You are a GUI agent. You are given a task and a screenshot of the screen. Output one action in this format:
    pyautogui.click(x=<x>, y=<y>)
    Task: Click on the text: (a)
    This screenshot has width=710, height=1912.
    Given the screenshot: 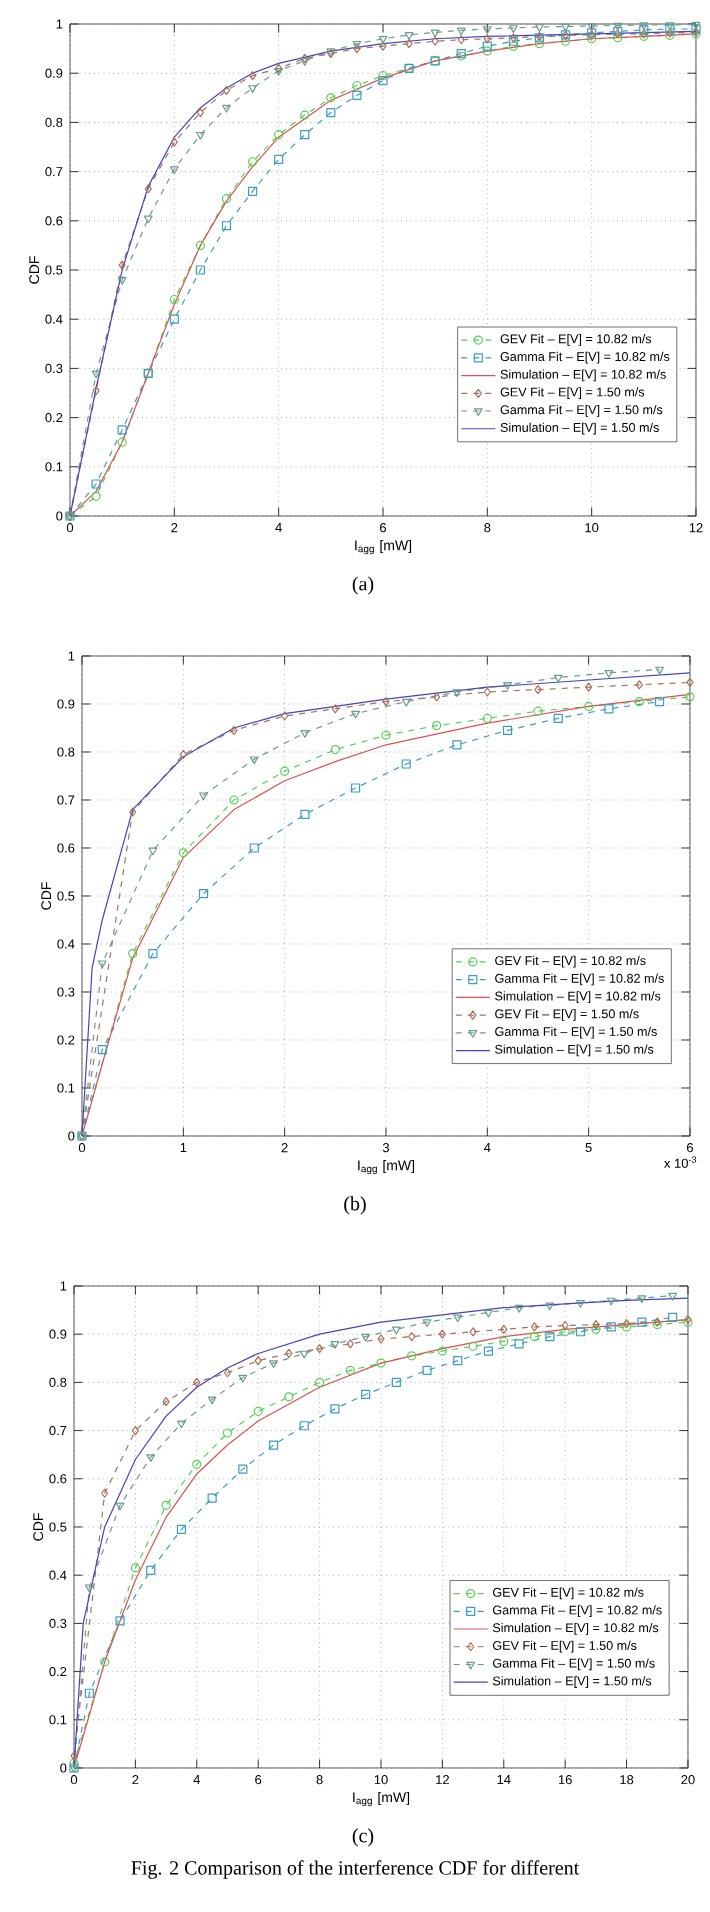 What is the action you would take?
    pyautogui.click(x=363, y=585)
    